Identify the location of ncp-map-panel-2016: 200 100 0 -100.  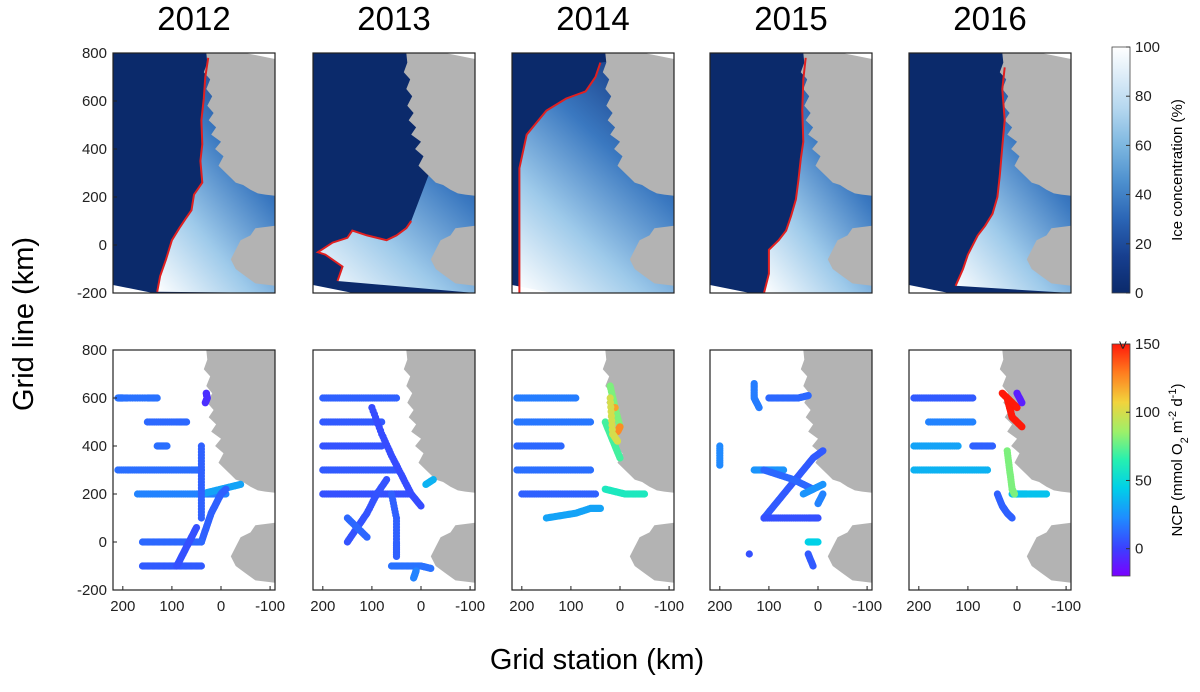
(993, 482).